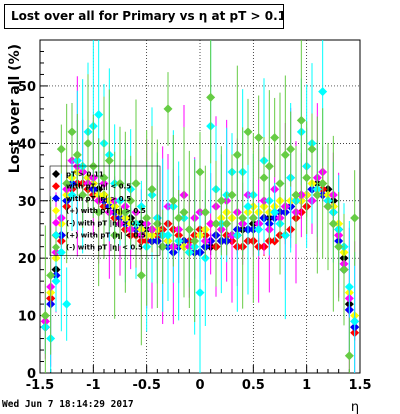 The width and height of the screenshot is (400, 414). Describe the element at coordinates (27, 317) in the screenshot. I see `y-tick-label: 10` at that location.